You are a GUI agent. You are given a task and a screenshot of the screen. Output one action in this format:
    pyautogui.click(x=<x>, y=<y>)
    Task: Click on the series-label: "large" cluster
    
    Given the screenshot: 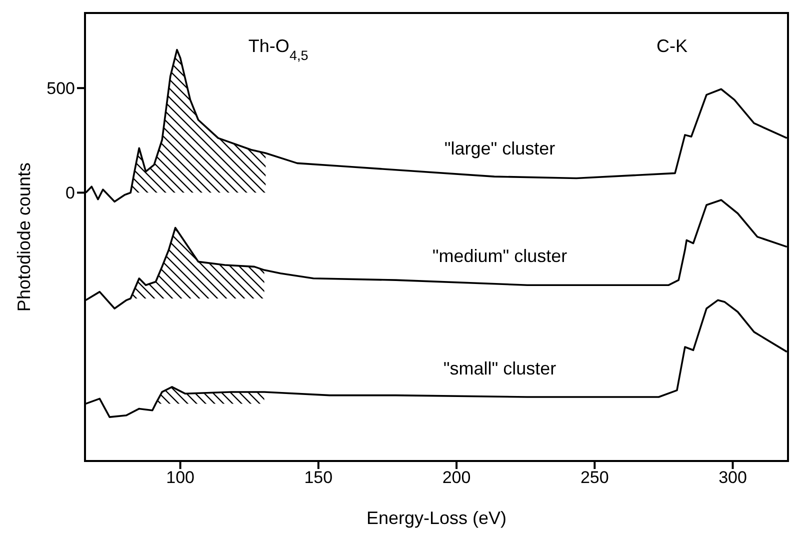 What is the action you would take?
    pyautogui.click(x=500, y=148)
    